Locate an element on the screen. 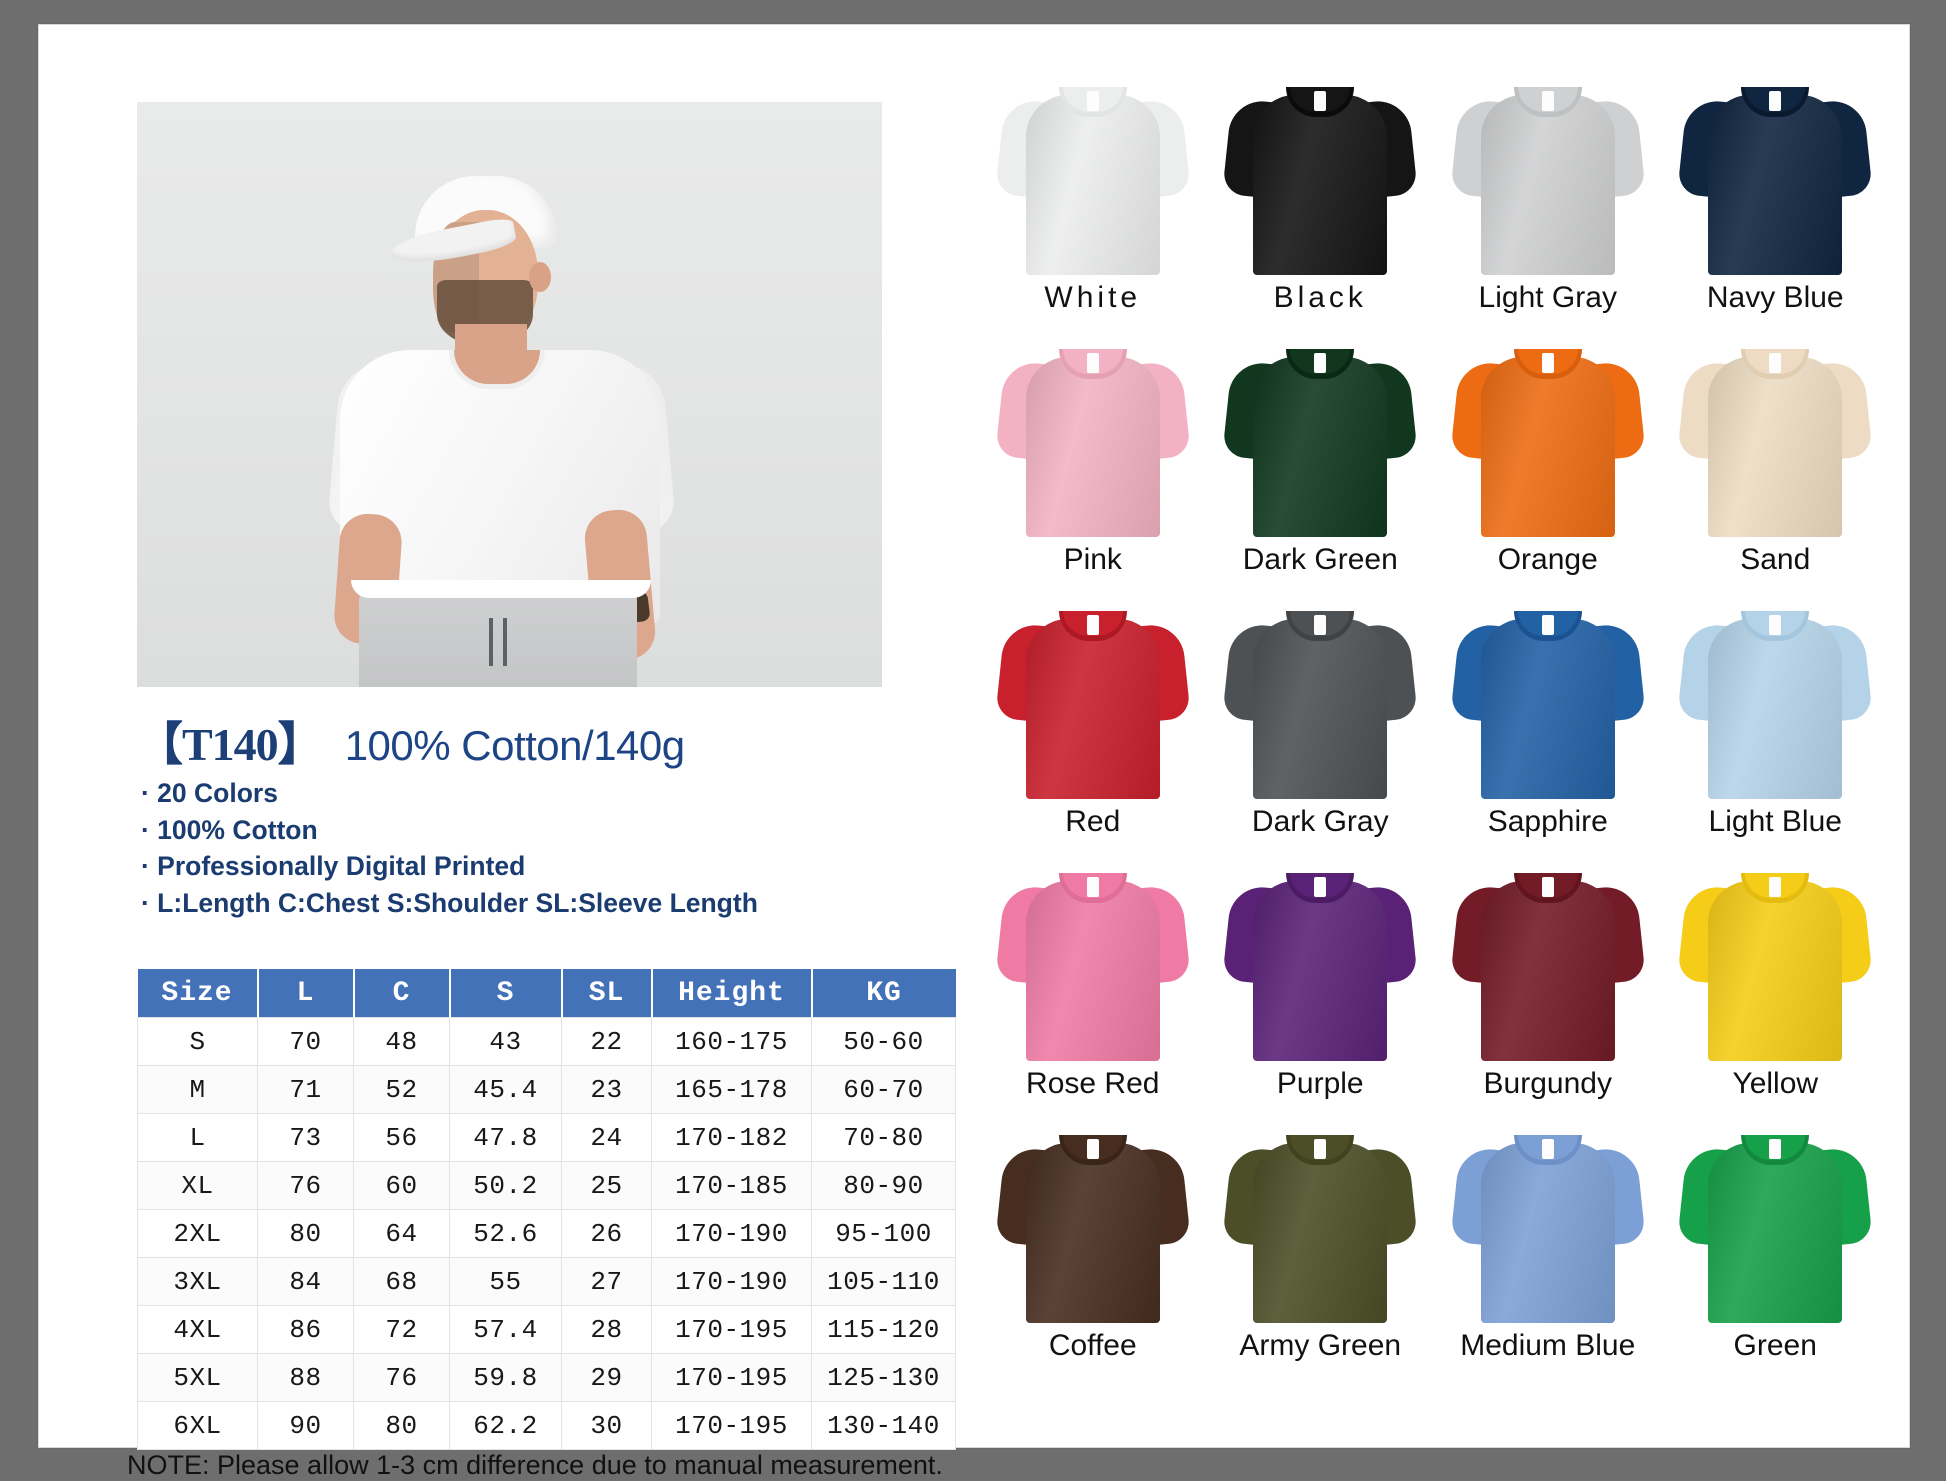  color-name-label: Pink is located at coordinates (1092, 559).